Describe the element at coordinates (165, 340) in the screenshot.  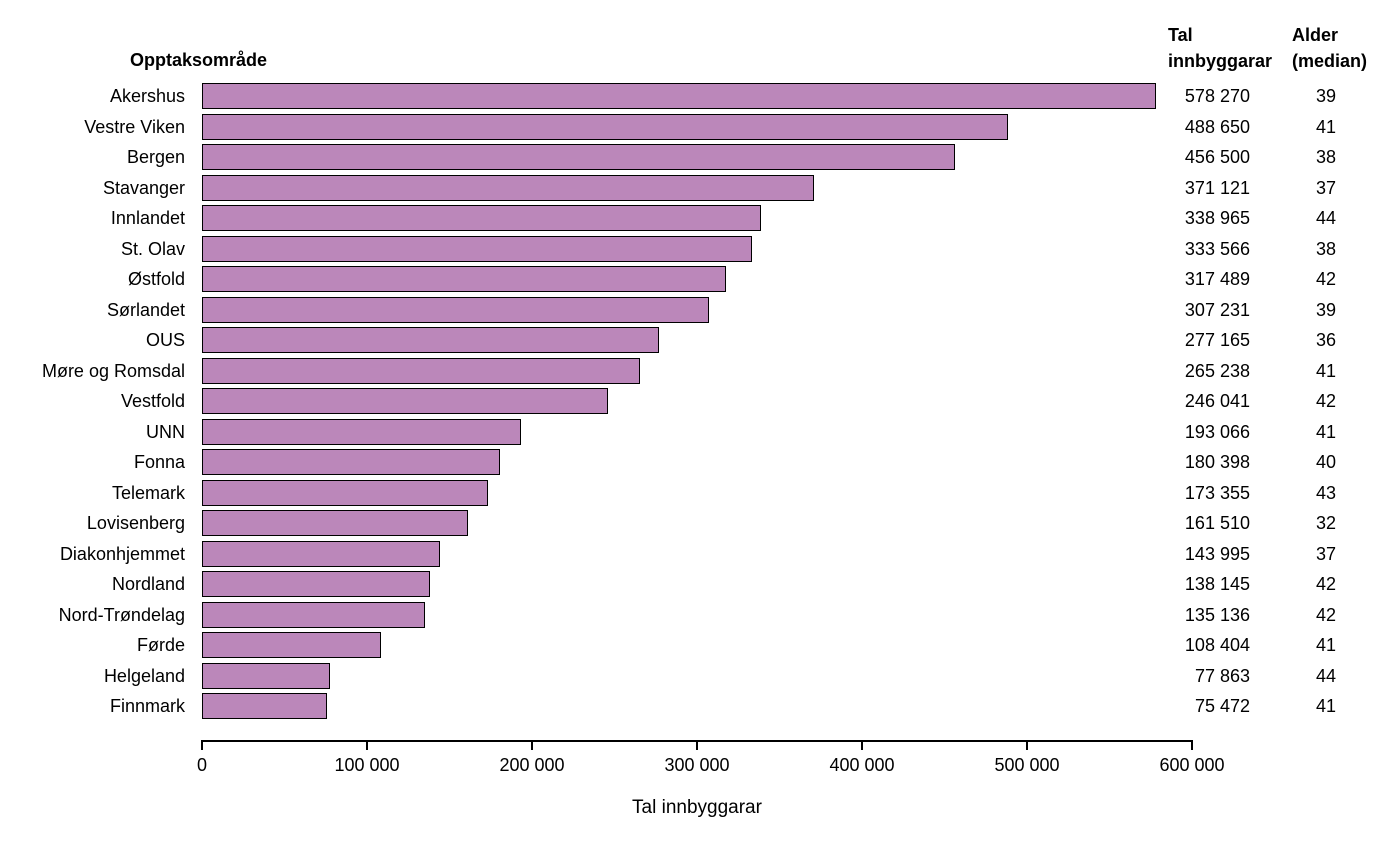
I see `bar-label: OUS` at that location.